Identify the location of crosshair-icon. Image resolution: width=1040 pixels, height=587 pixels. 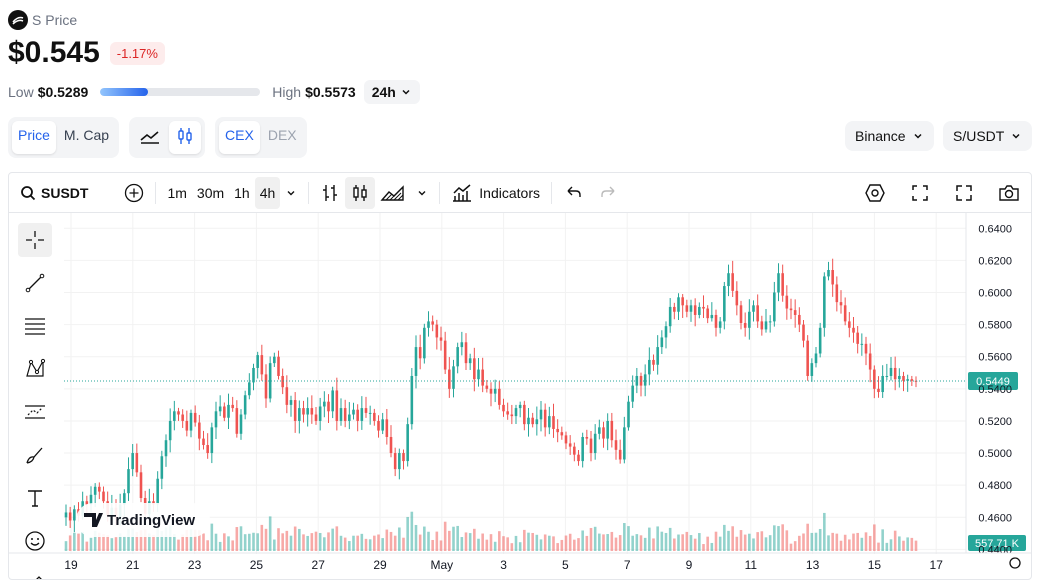
(35, 240).